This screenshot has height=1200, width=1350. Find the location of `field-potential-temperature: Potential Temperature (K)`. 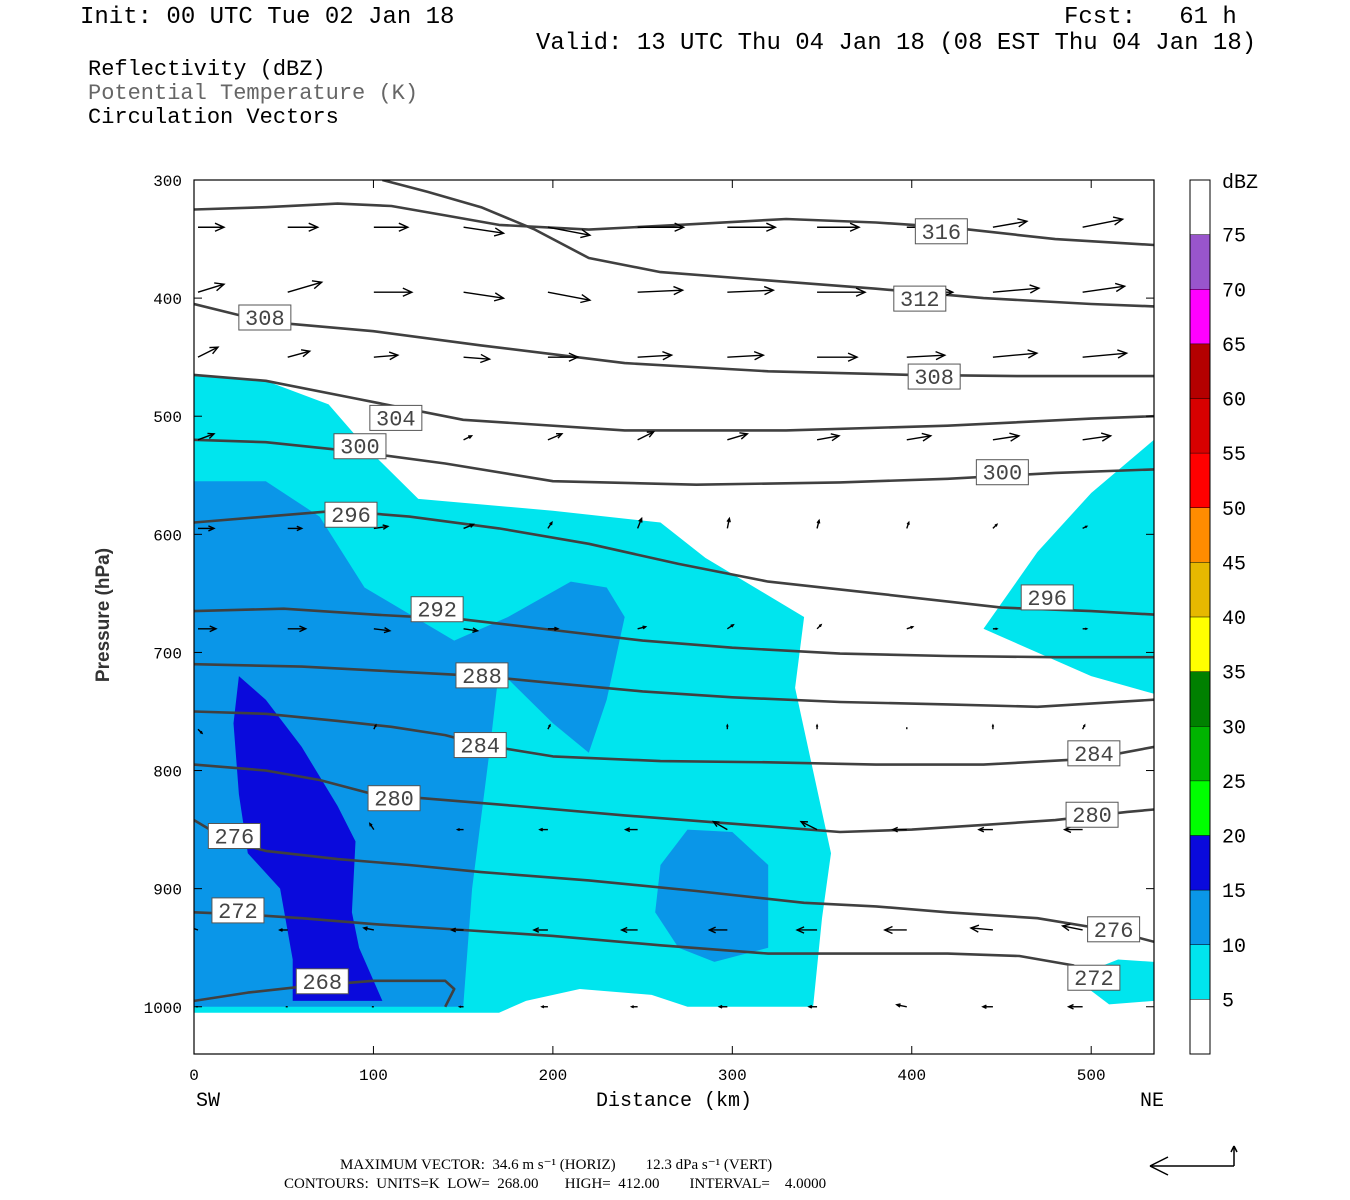

field-potential-temperature: Potential Temperature (K) is located at coordinates (253, 93).